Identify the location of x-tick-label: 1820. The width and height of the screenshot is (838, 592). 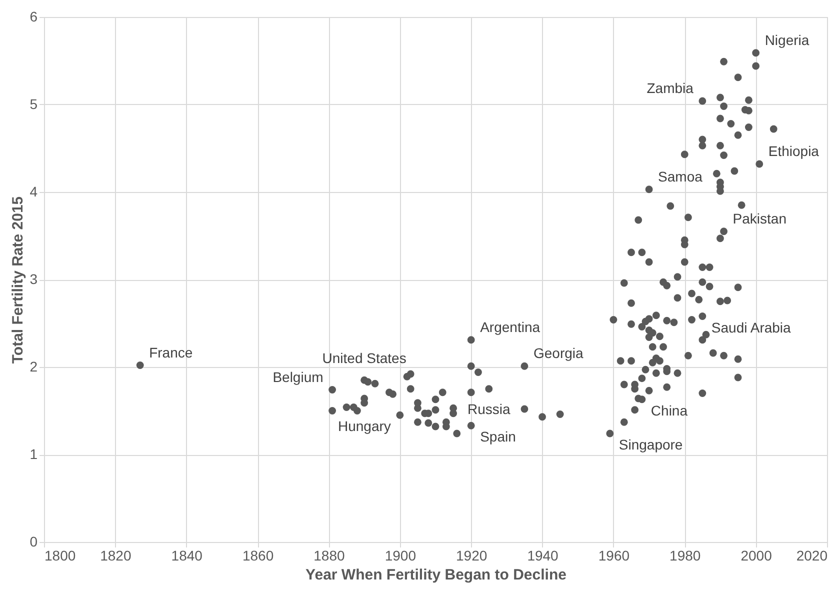
(116, 556).